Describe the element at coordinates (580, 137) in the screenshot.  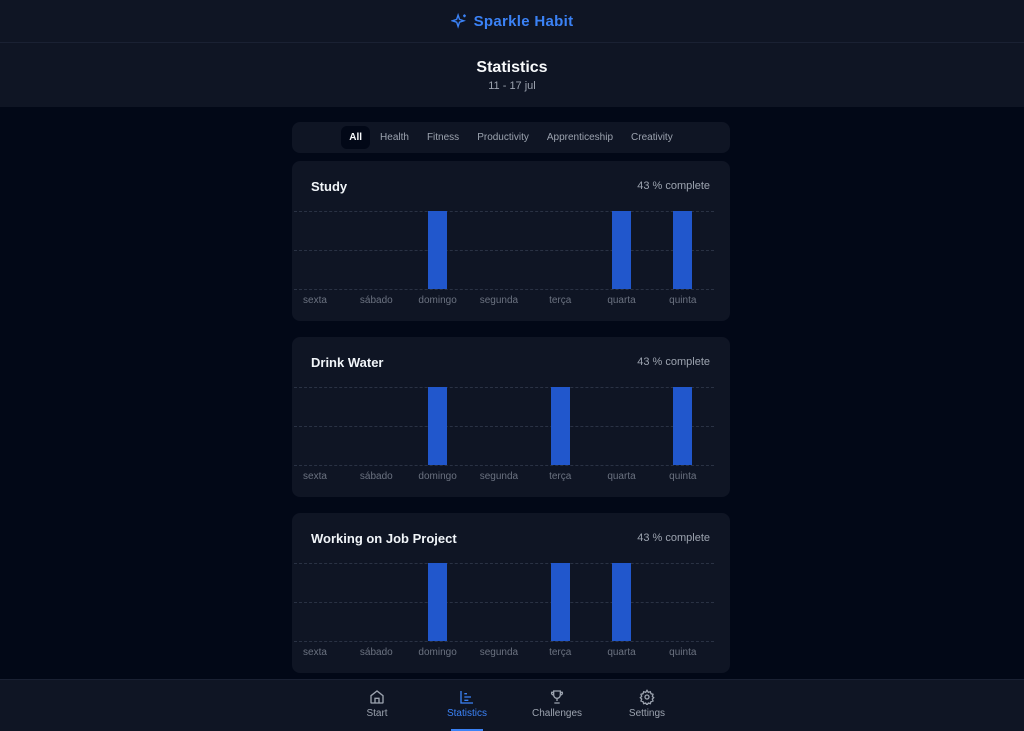
I see `tab-apprenticeship: Apprenticeship` at that location.